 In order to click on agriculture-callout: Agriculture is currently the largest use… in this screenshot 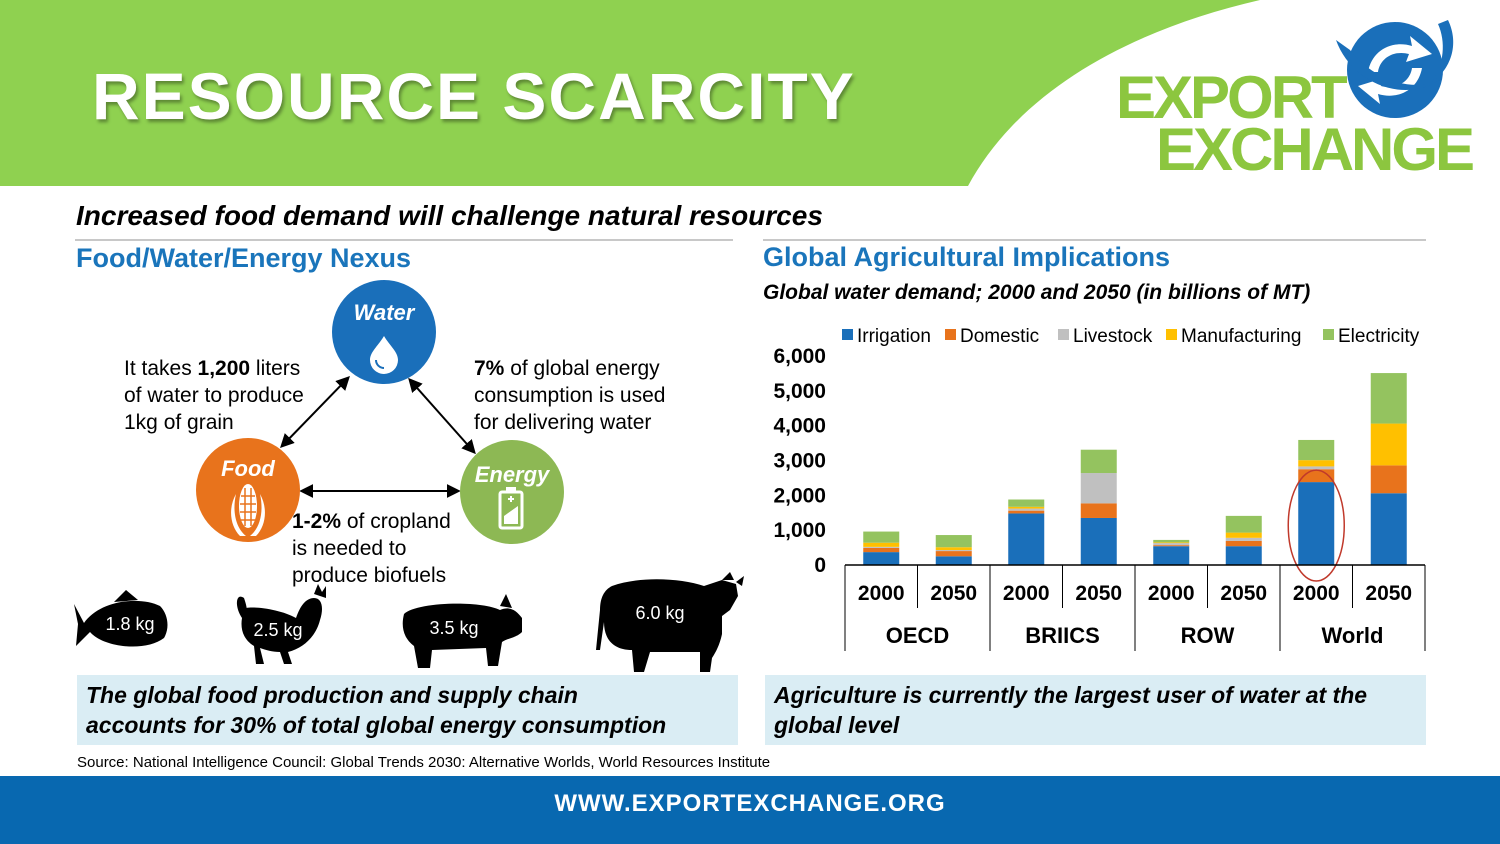, I will do `click(1095, 710)`.